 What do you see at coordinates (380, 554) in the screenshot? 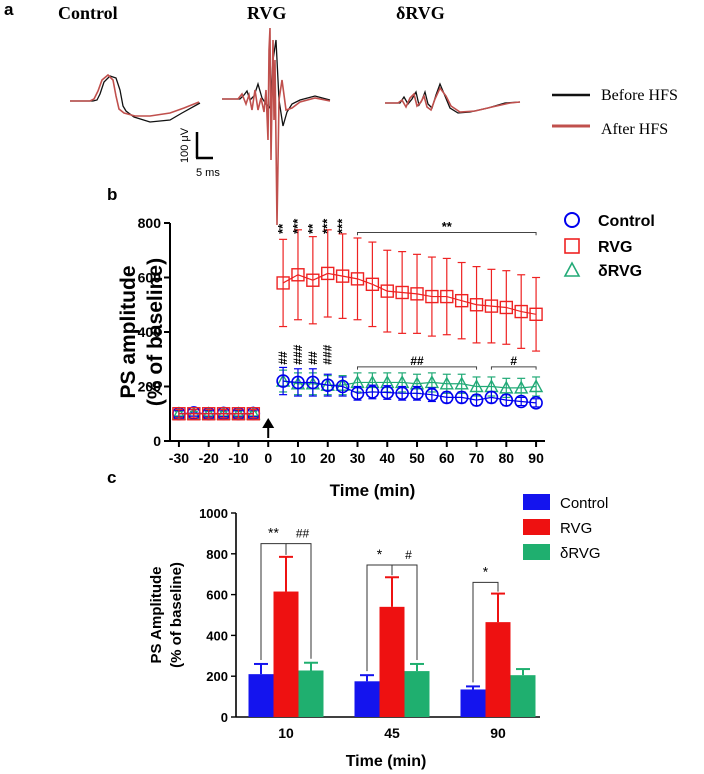
I see `significance-left: *` at bounding box center [380, 554].